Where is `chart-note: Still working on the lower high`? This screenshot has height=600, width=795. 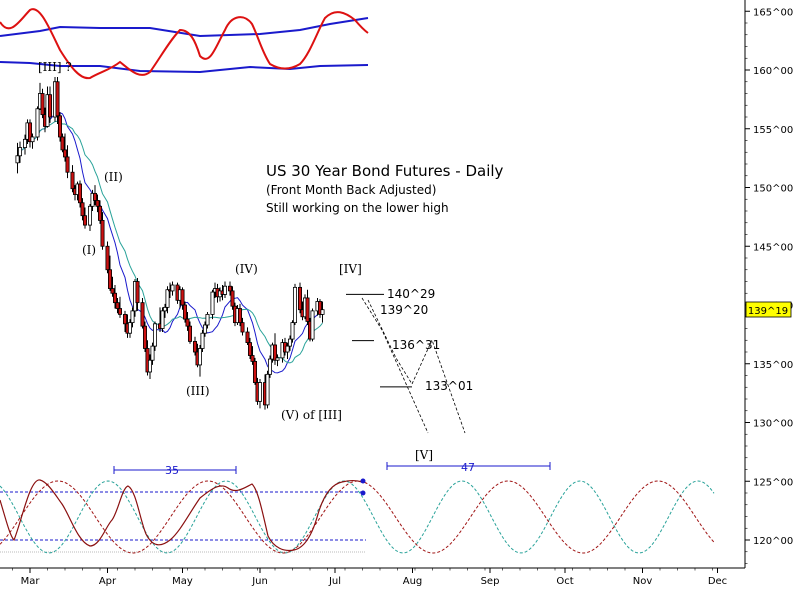 chart-note: Still working on the lower high is located at coordinates (357, 208).